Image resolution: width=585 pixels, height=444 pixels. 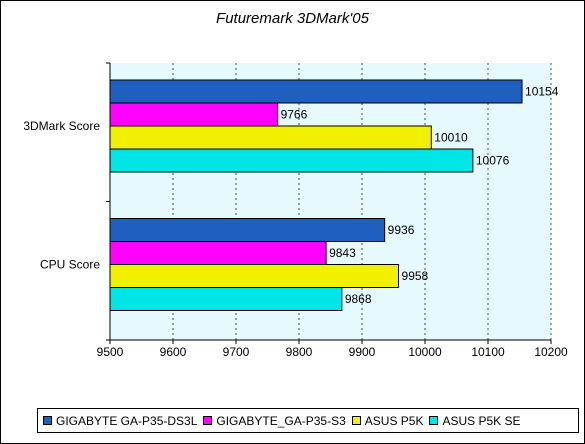 What do you see at coordinates (493, 161) in the screenshot?
I see `data-label: 10076` at bounding box center [493, 161].